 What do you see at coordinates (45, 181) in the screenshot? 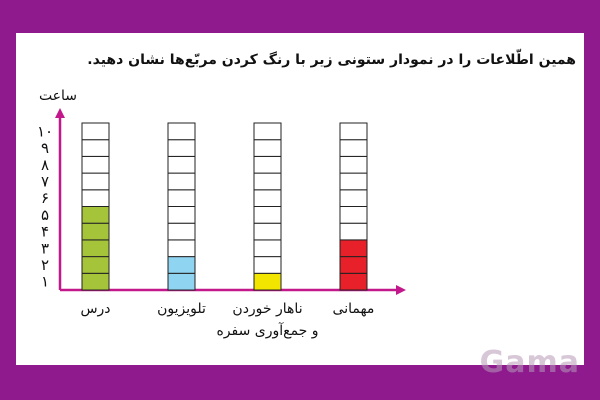
I see `y-tick-label: ۷` at bounding box center [45, 181].